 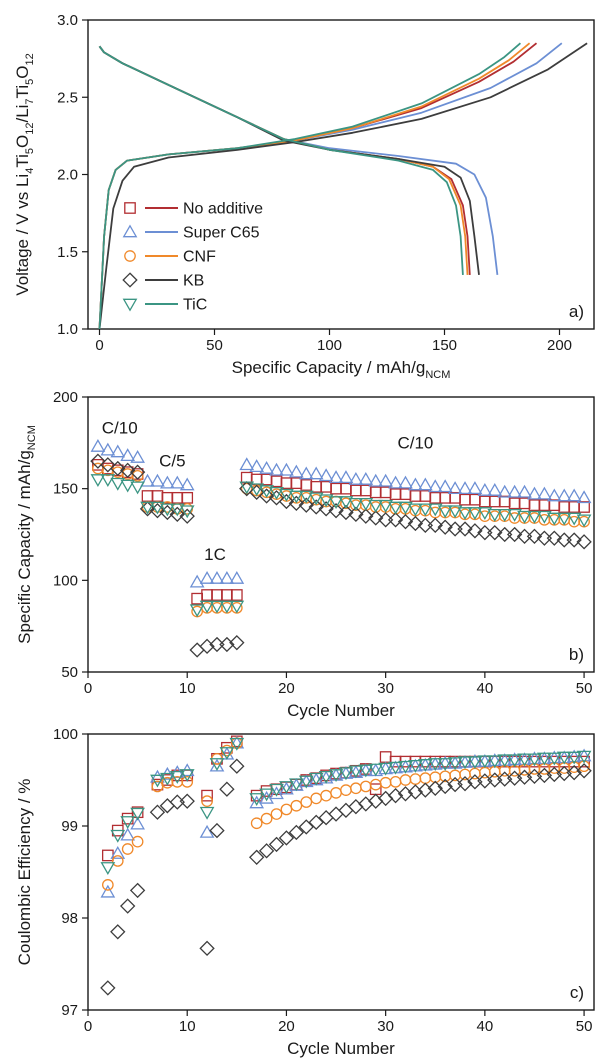 I want to click on x-tick-label: 100, so click(x=329, y=345).